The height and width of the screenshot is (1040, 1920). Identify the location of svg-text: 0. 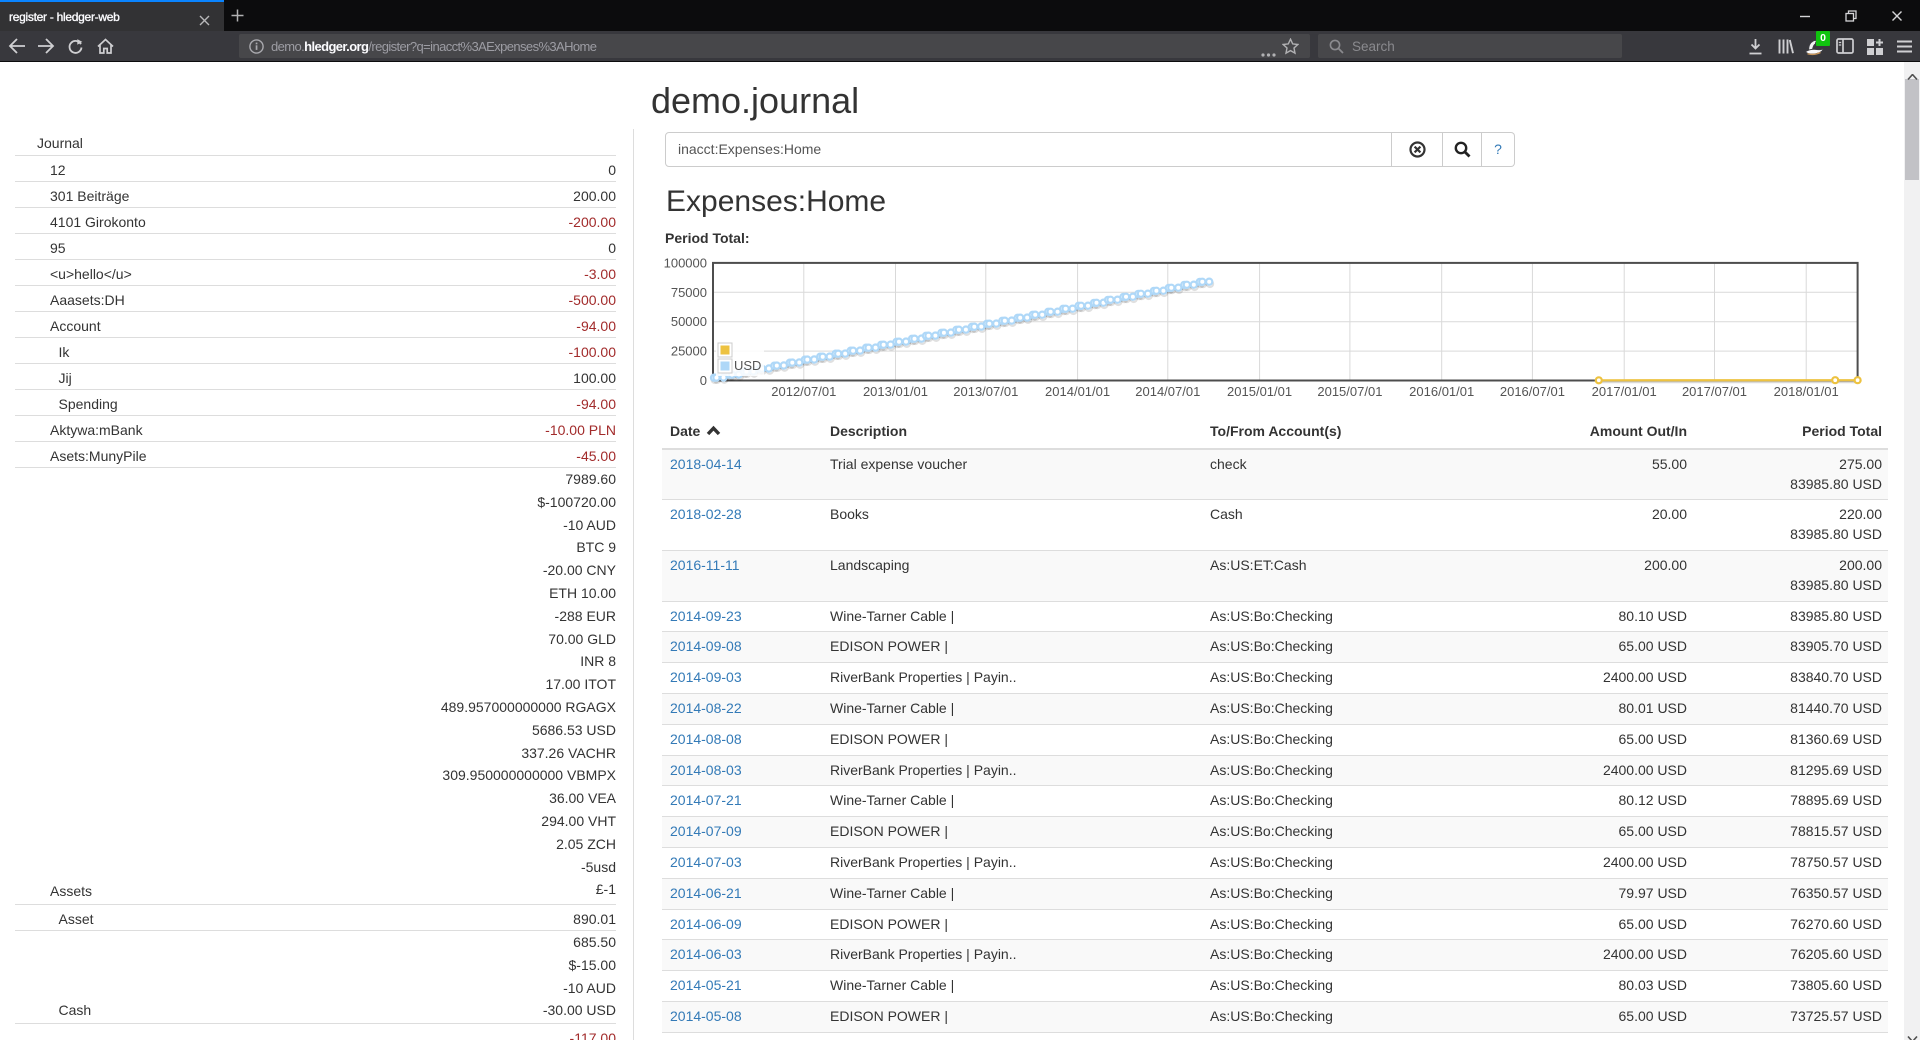
(703, 380).